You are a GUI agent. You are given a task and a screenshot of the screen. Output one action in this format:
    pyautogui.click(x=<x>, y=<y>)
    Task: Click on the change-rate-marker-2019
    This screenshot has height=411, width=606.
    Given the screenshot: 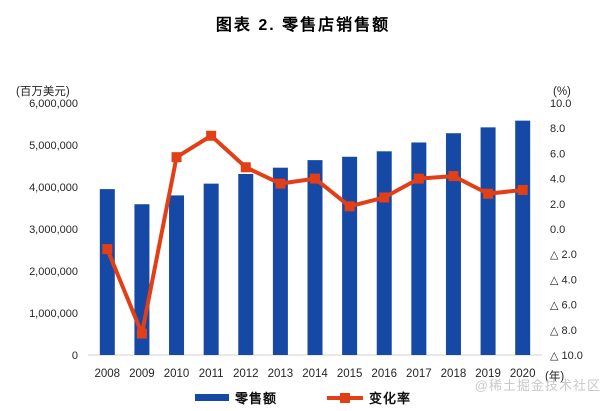 What is the action you would take?
    pyautogui.click(x=488, y=193)
    